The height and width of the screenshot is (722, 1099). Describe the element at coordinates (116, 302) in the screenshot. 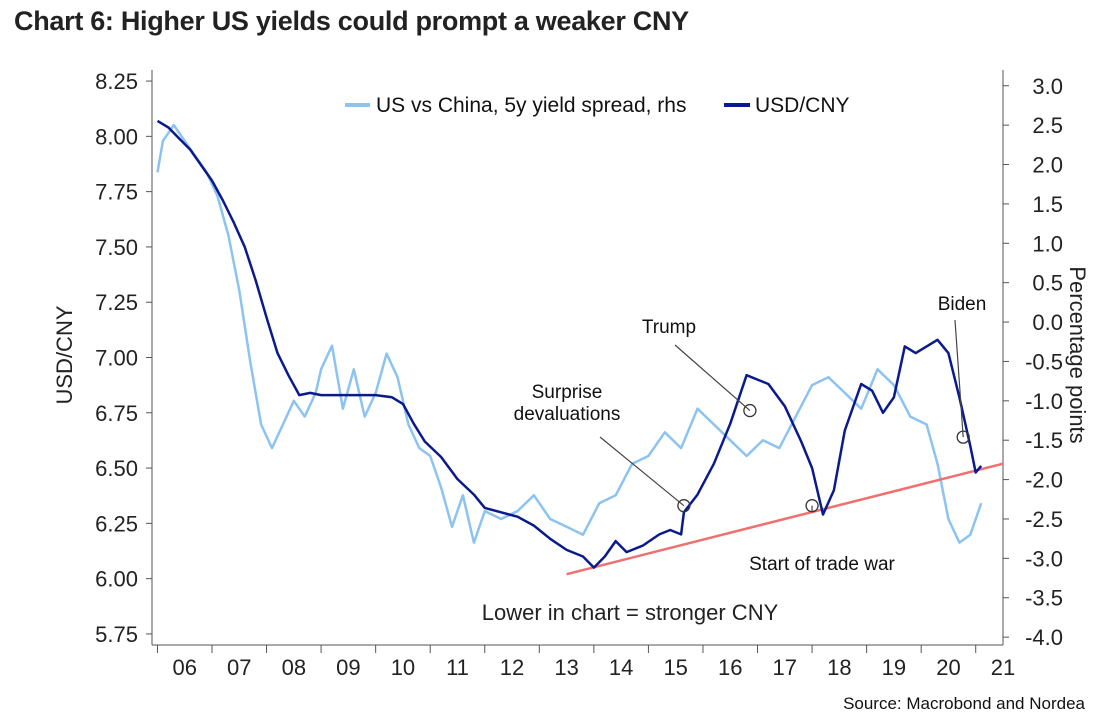

I see `y-tick-label: 7.25` at that location.